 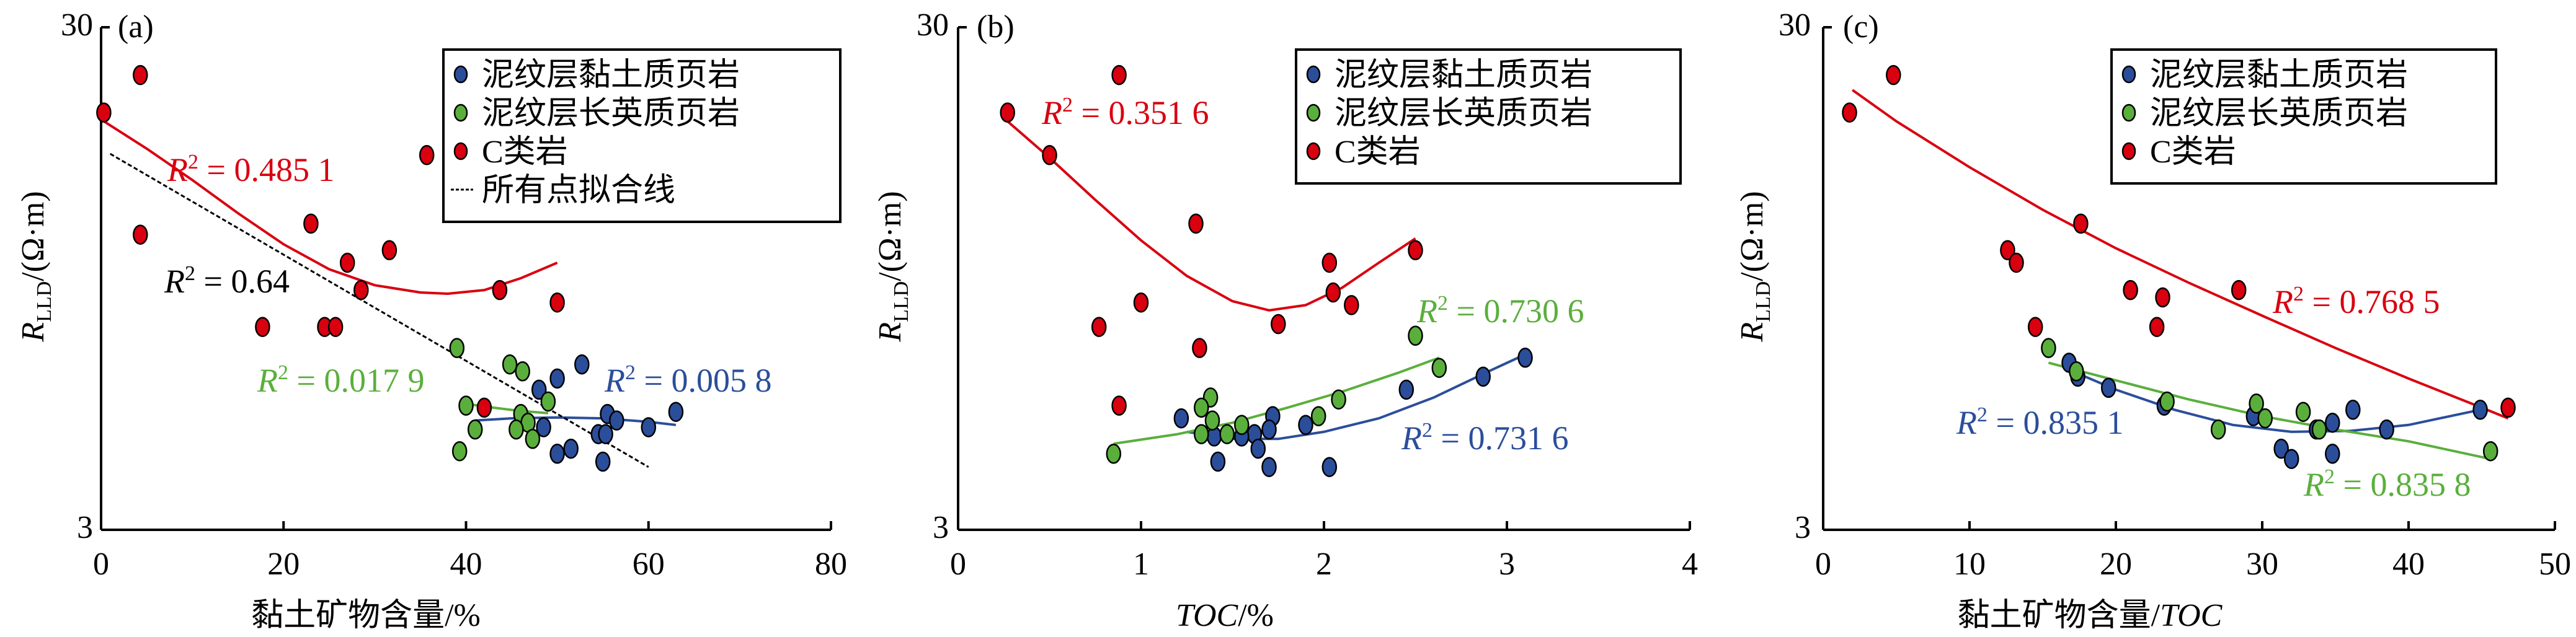 I want to click on panel-label: (b), so click(x=996, y=27).